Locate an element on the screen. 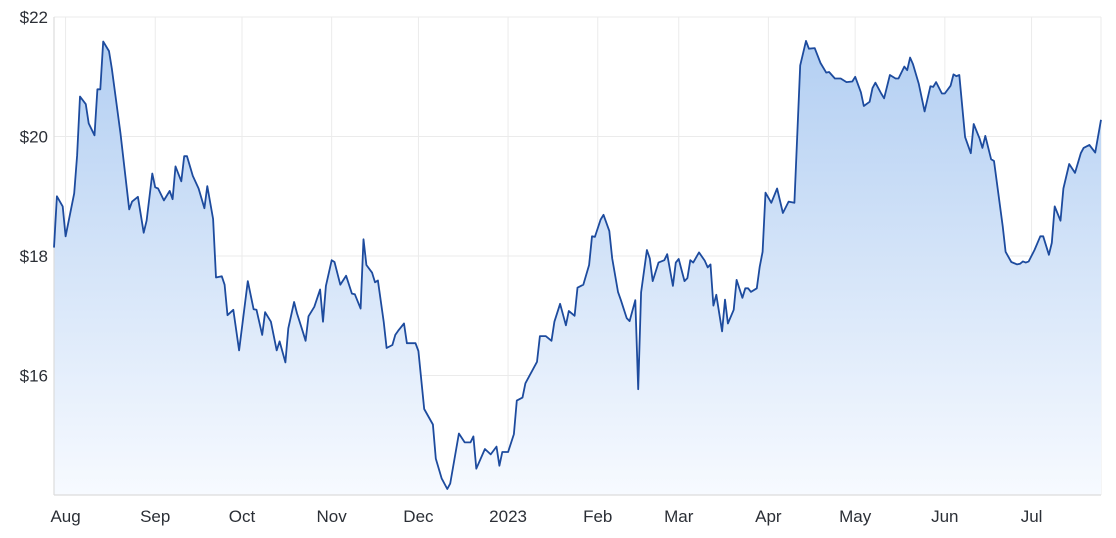  x-tick-label: Oct is located at coordinates (242, 516).